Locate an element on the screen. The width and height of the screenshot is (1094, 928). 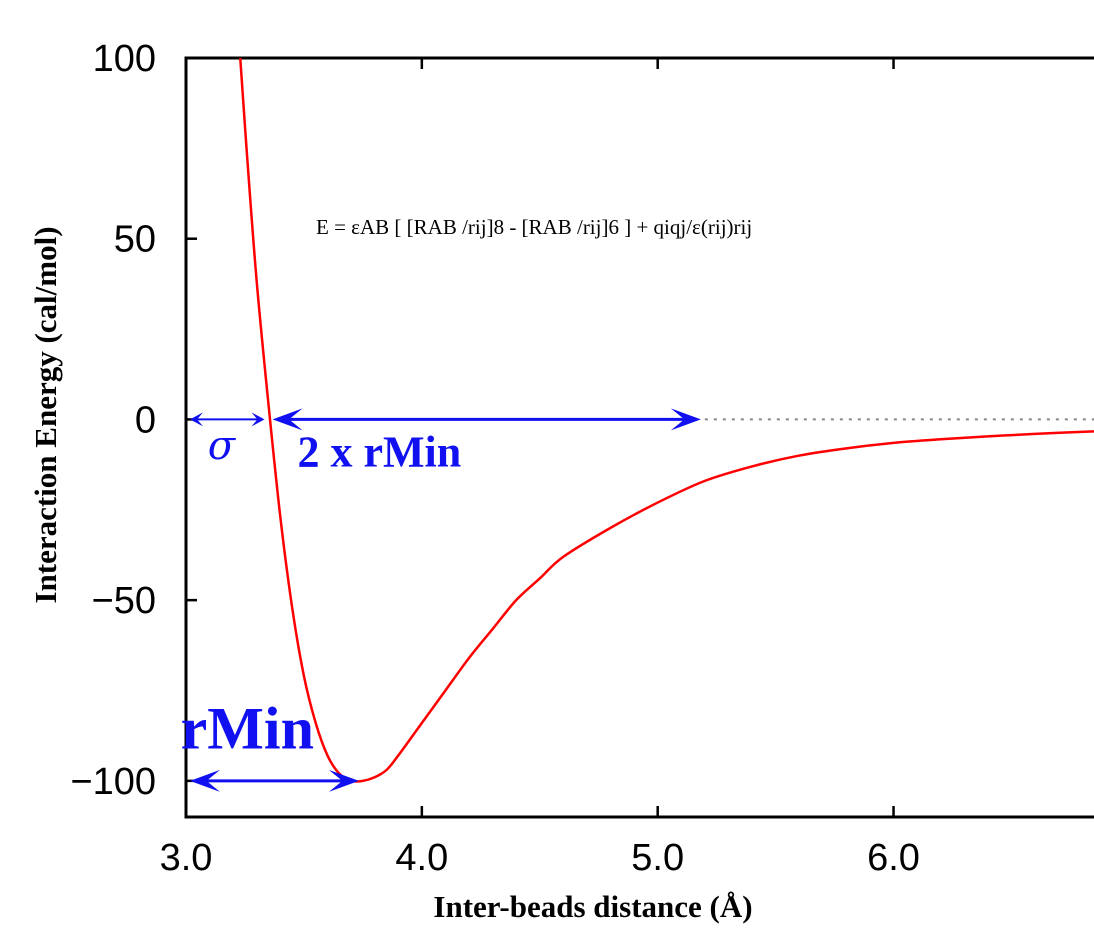
two-rmin-arrow-head-left is located at coordinates (287, 419).